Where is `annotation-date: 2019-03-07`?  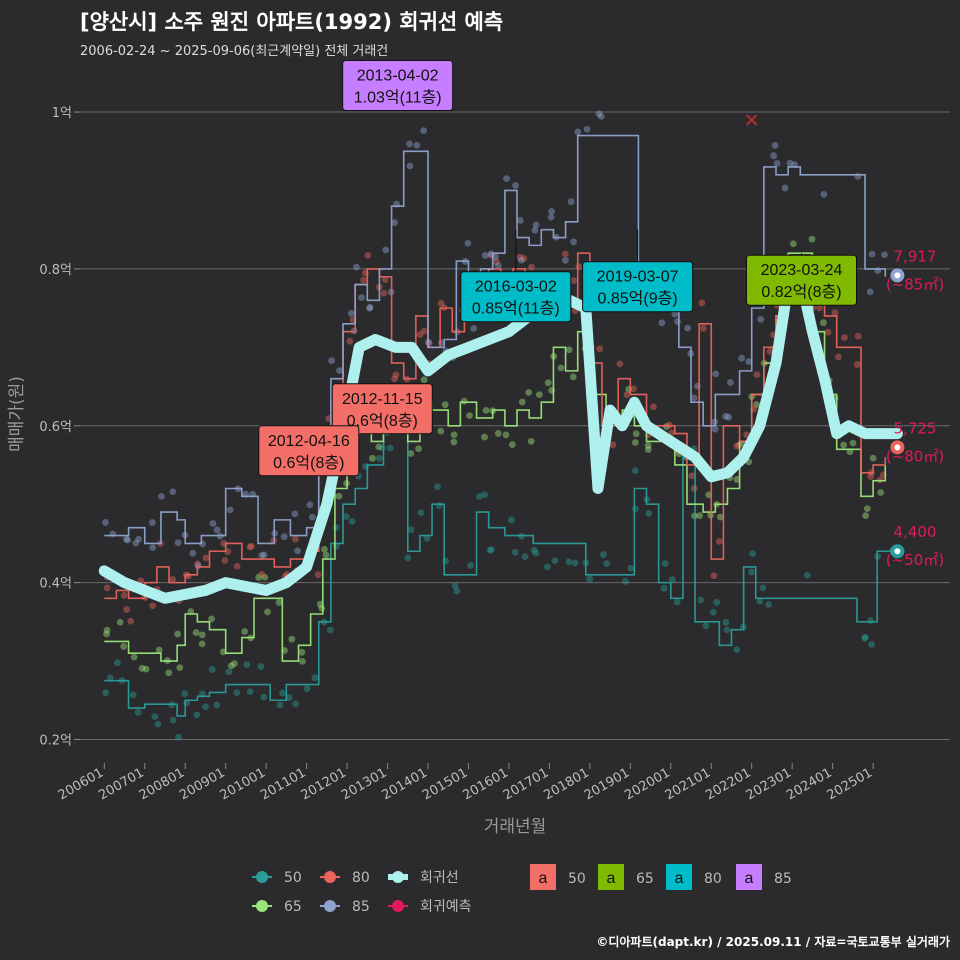
annotation-date: 2019-03-07 is located at coordinates (638, 277).